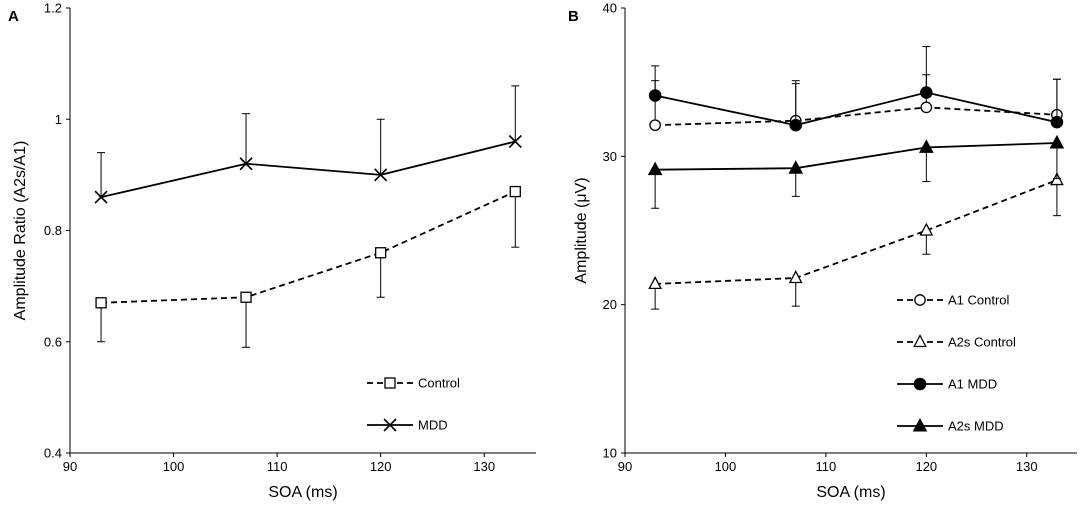 This screenshot has width=1084, height=507. I want to click on y-tick-label: 40, so click(610, 8).